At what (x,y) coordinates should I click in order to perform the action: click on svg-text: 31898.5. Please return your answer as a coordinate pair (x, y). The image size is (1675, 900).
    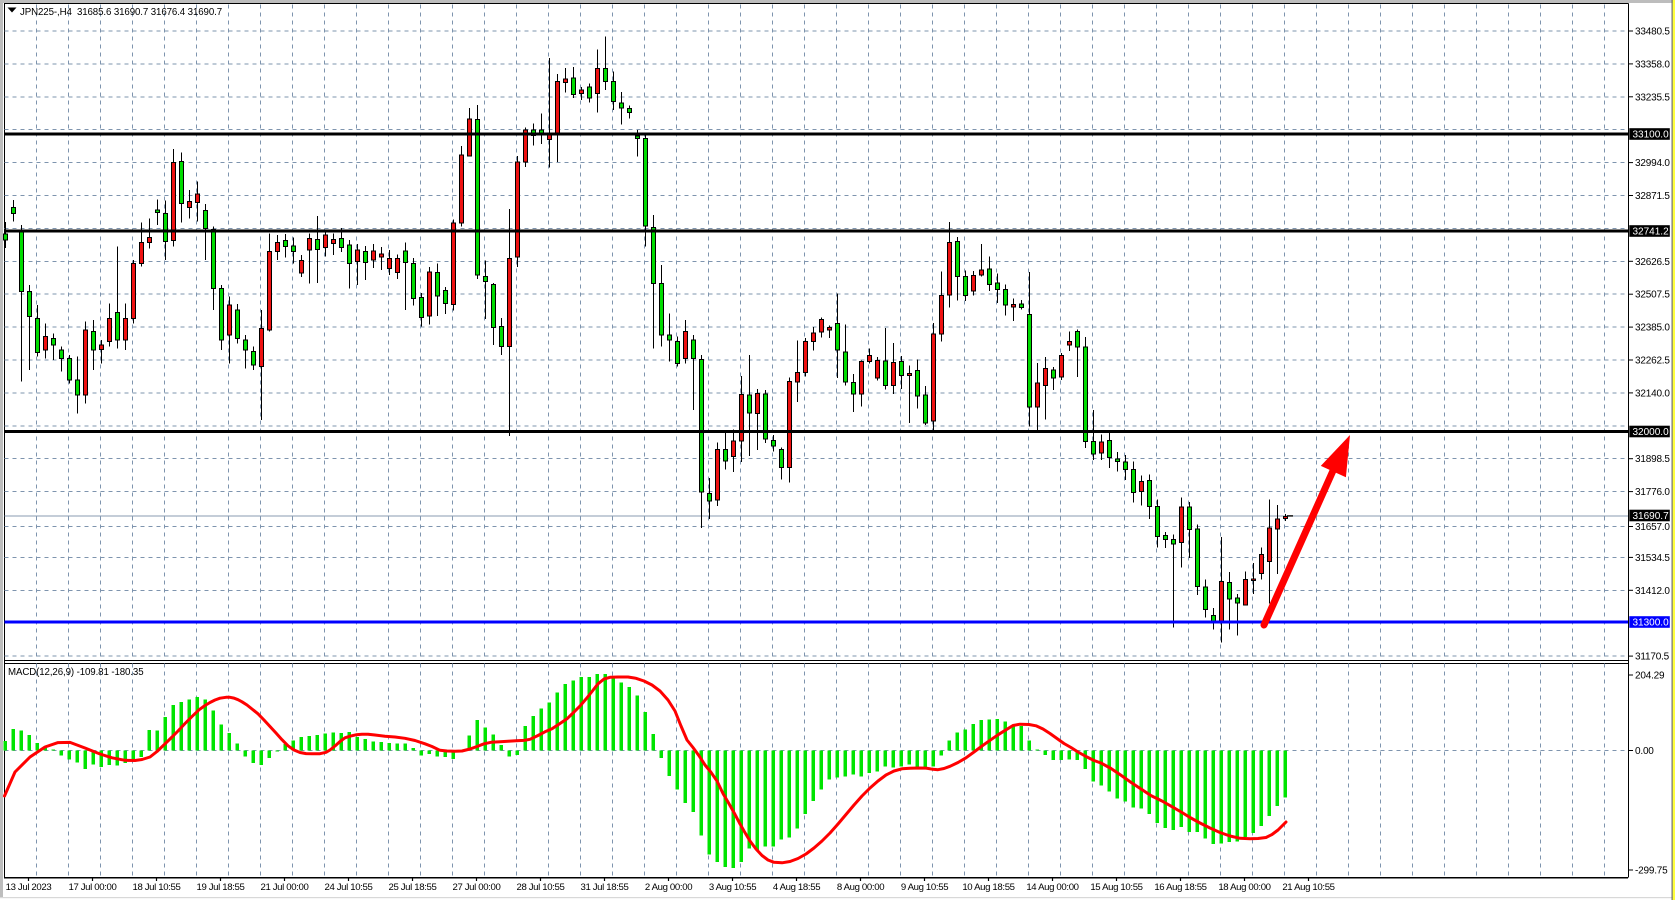
    Looking at the image, I should click on (1652, 459).